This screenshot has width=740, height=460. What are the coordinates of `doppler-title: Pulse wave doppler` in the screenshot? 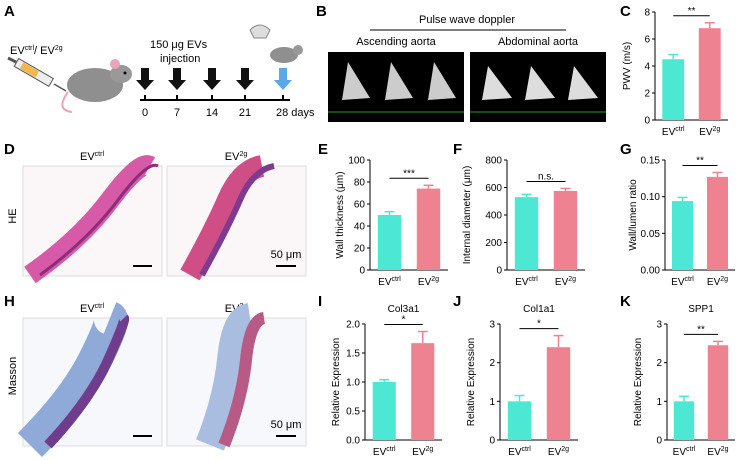 It's located at (467, 20).